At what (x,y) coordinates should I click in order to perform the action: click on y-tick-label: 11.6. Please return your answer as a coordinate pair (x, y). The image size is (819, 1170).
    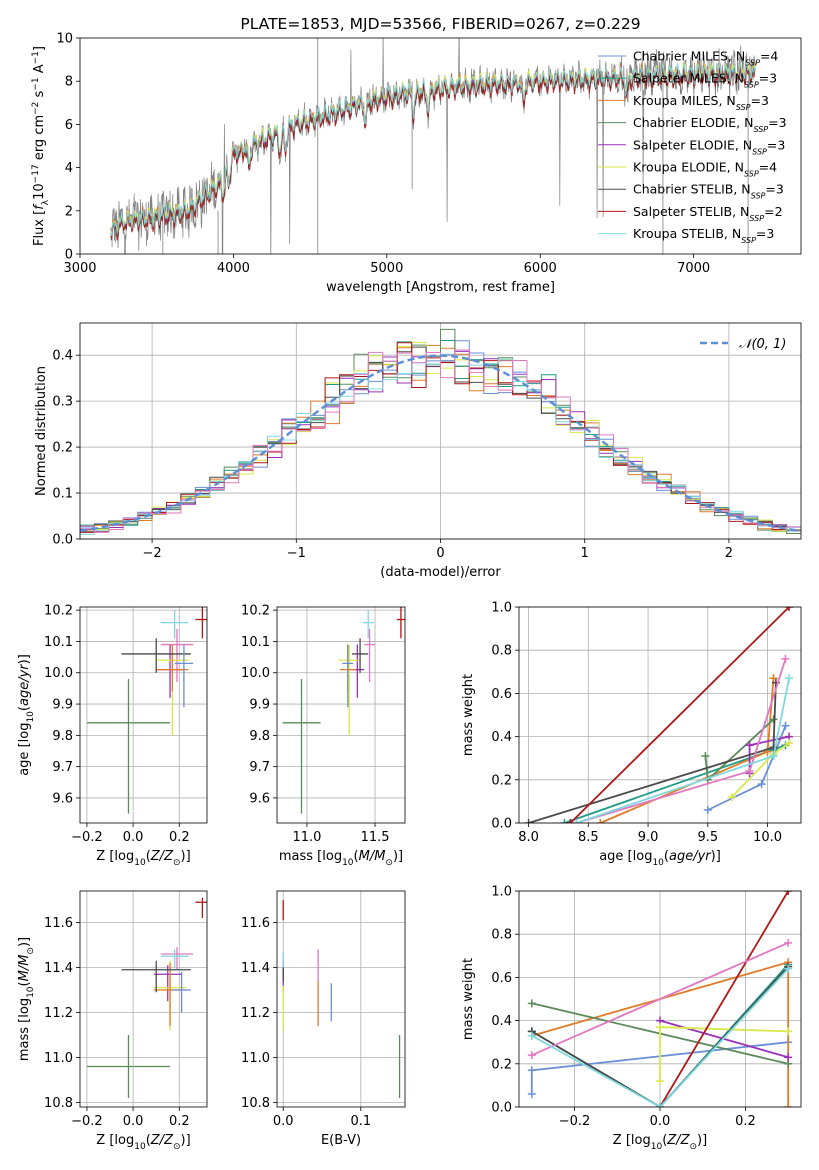
    Looking at the image, I should click on (255, 923).